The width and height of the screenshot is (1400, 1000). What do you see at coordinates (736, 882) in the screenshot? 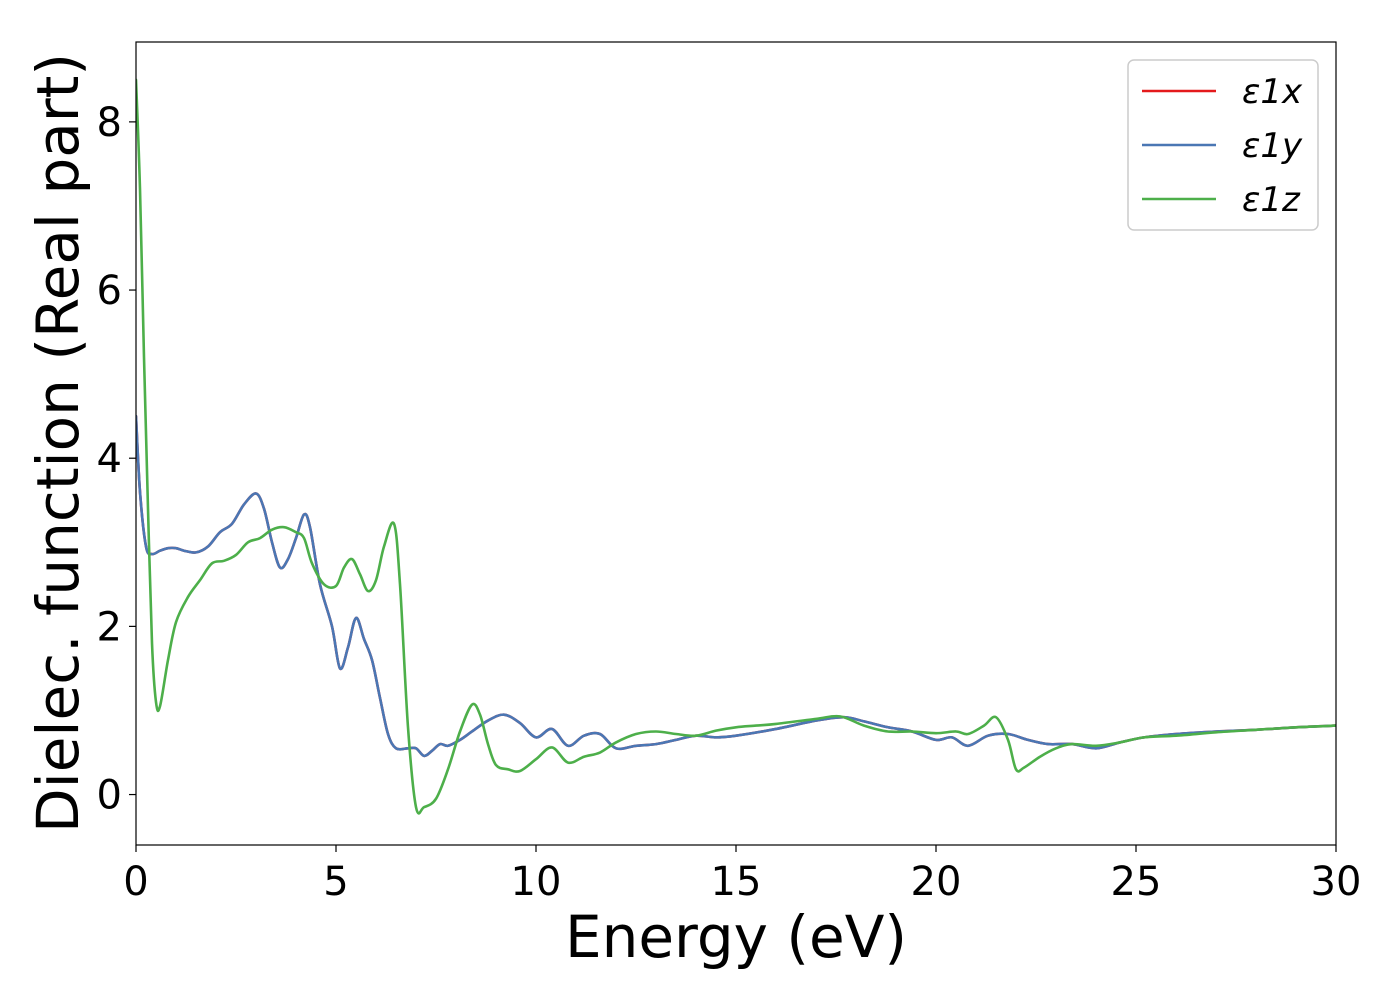
I see `x-tick-label: 15` at bounding box center [736, 882].